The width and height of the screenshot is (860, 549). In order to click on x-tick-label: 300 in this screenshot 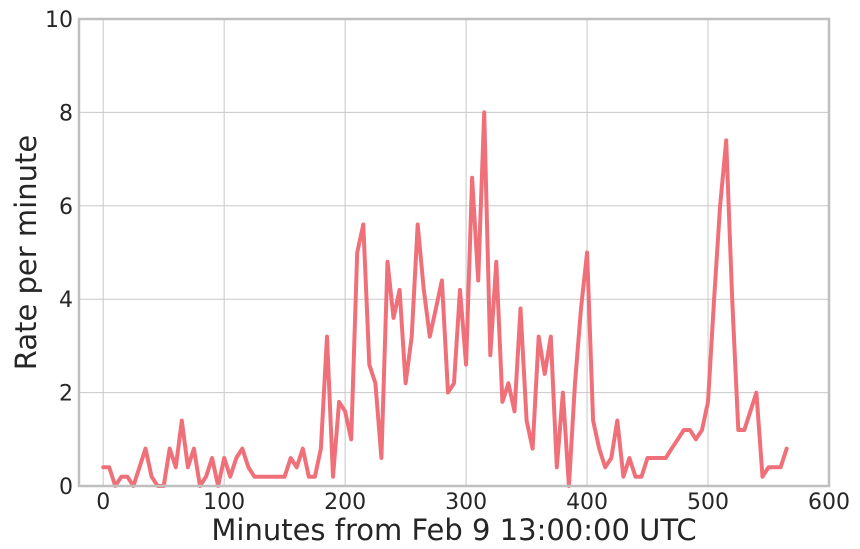, I will do `click(466, 502)`.